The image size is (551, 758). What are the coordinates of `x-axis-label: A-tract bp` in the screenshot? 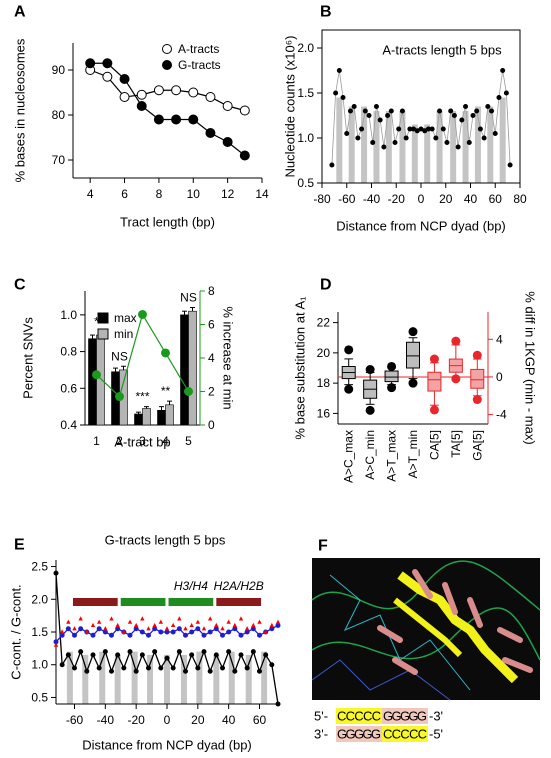 It's located at (142, 442).